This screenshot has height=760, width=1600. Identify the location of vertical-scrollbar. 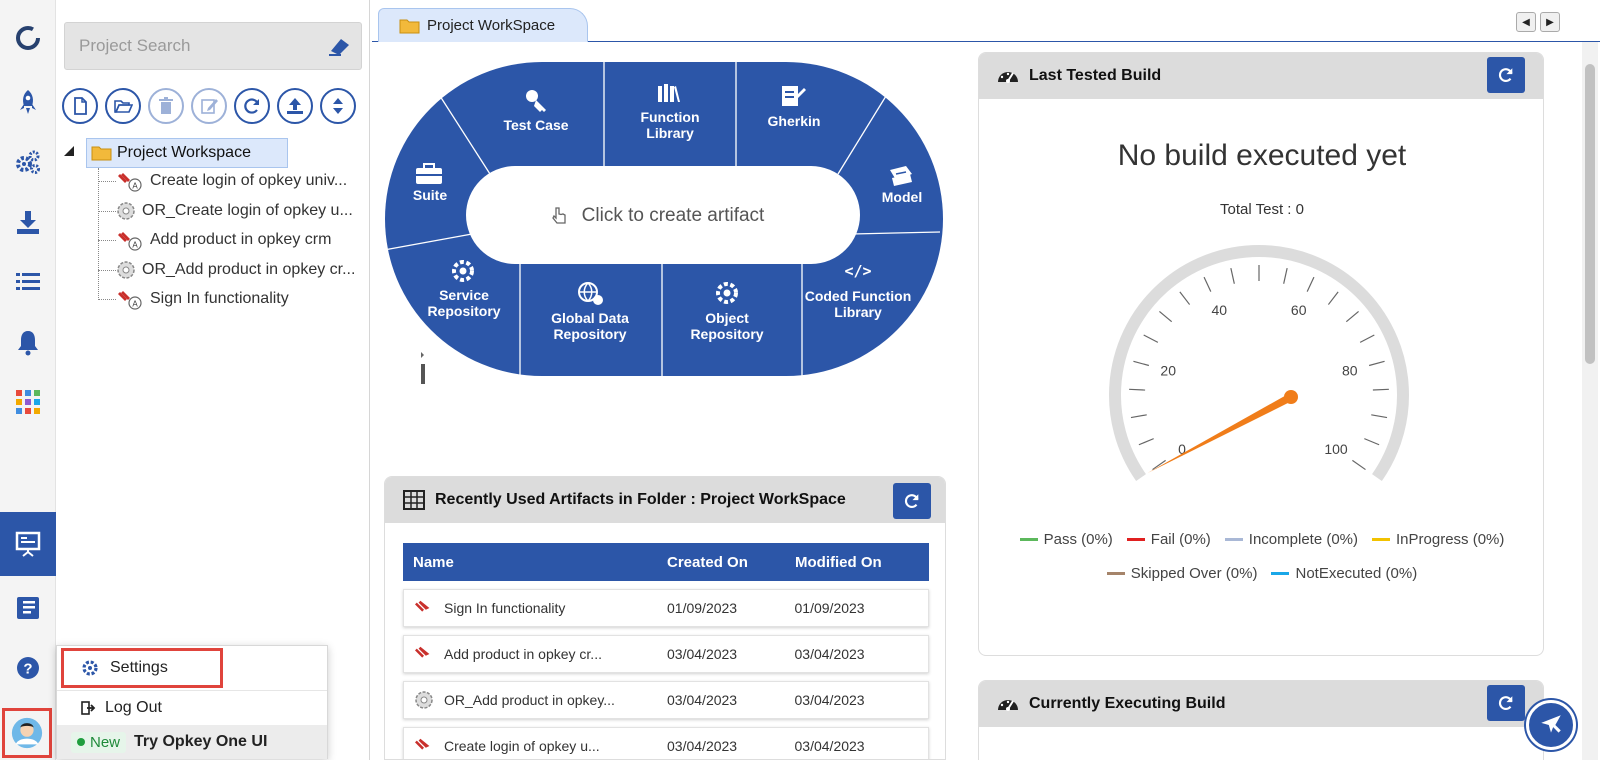
(1590, 401).